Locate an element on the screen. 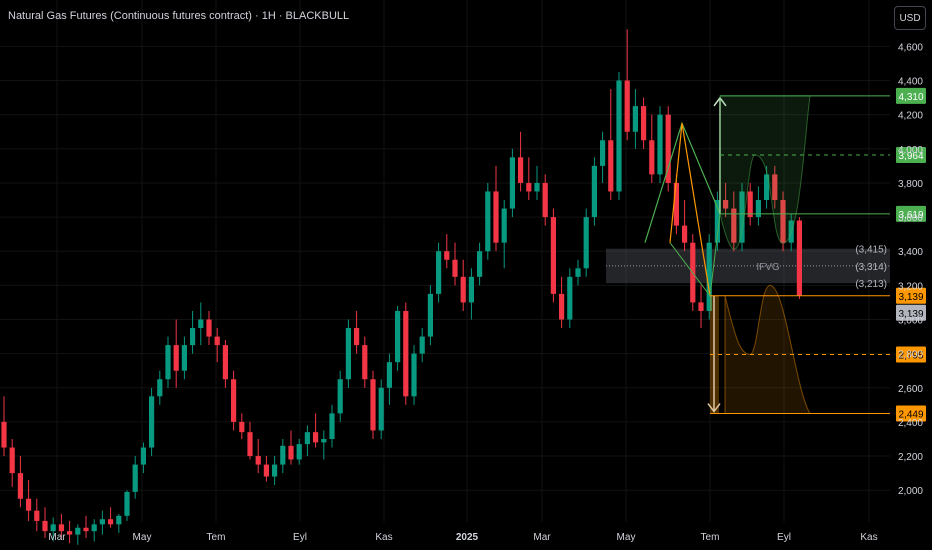 Image resolution: width=932 pixels, height=550 pixels. projection-drawings is located at coordinates (727, 255).